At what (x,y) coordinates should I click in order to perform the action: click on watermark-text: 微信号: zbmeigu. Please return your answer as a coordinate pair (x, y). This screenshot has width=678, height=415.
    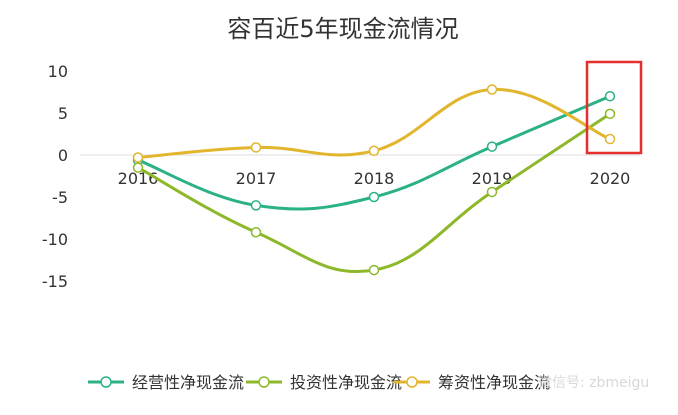
    Looking at the image, I should click on (594, 383).